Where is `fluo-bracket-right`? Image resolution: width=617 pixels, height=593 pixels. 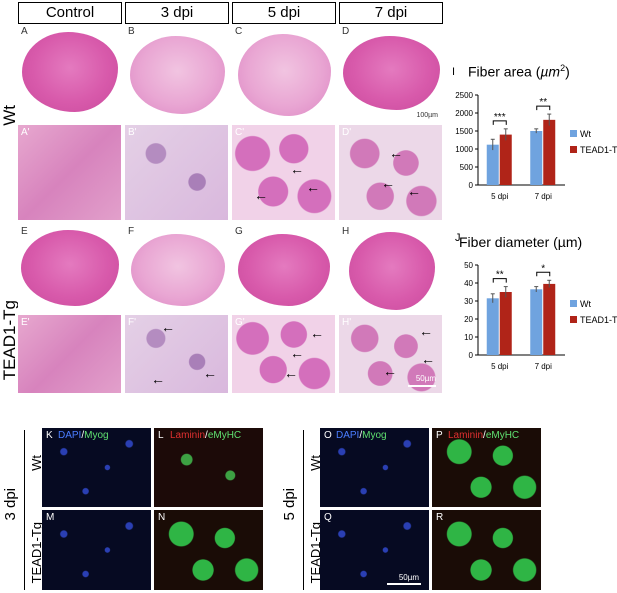 fluo-bracket-right is located at coordinates (303, 510).